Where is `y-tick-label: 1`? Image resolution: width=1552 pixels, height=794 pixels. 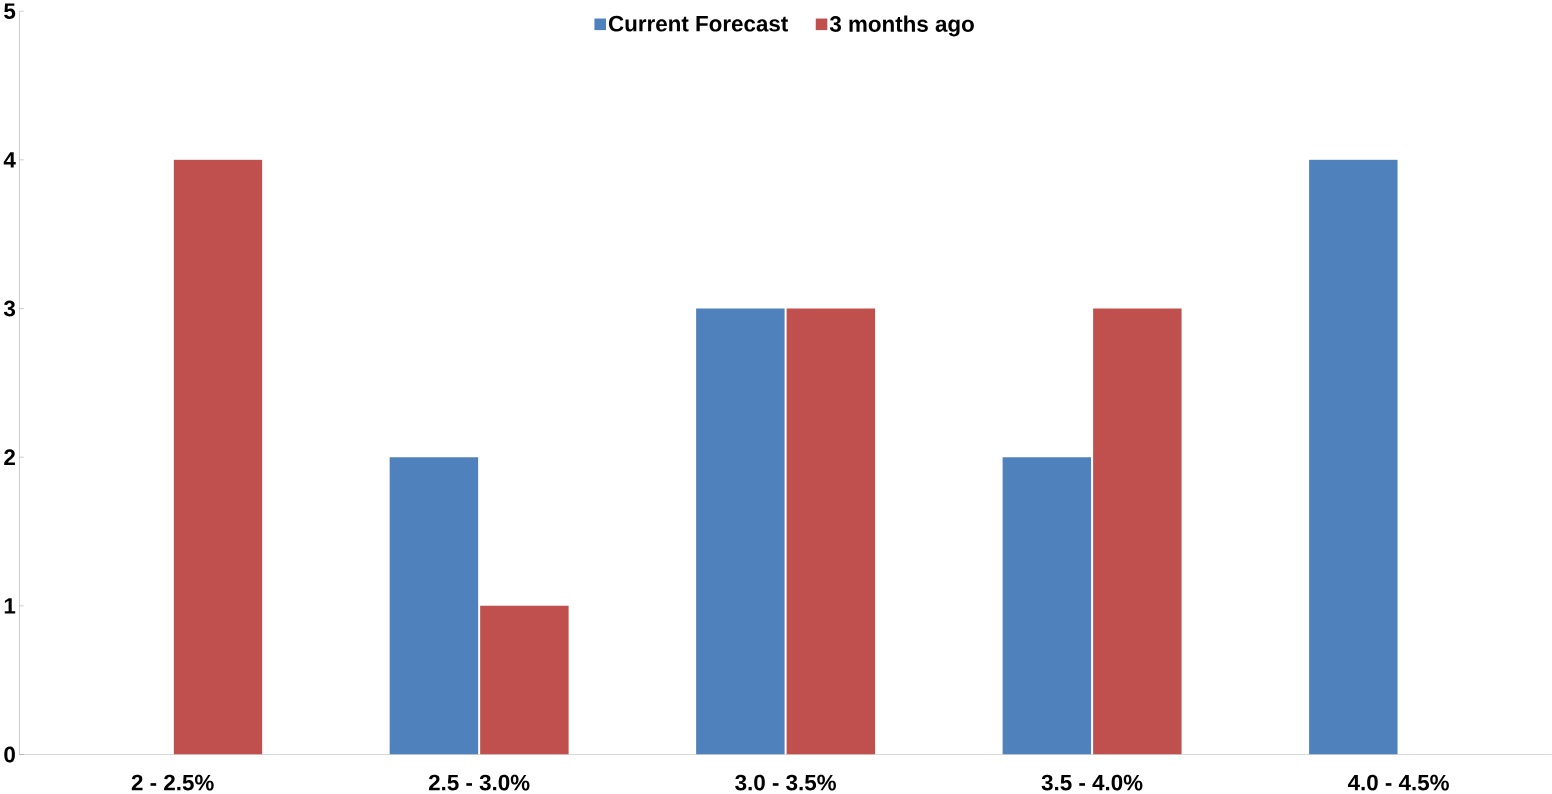 y-tick-label: 1 is located at coordinates (10, 606).